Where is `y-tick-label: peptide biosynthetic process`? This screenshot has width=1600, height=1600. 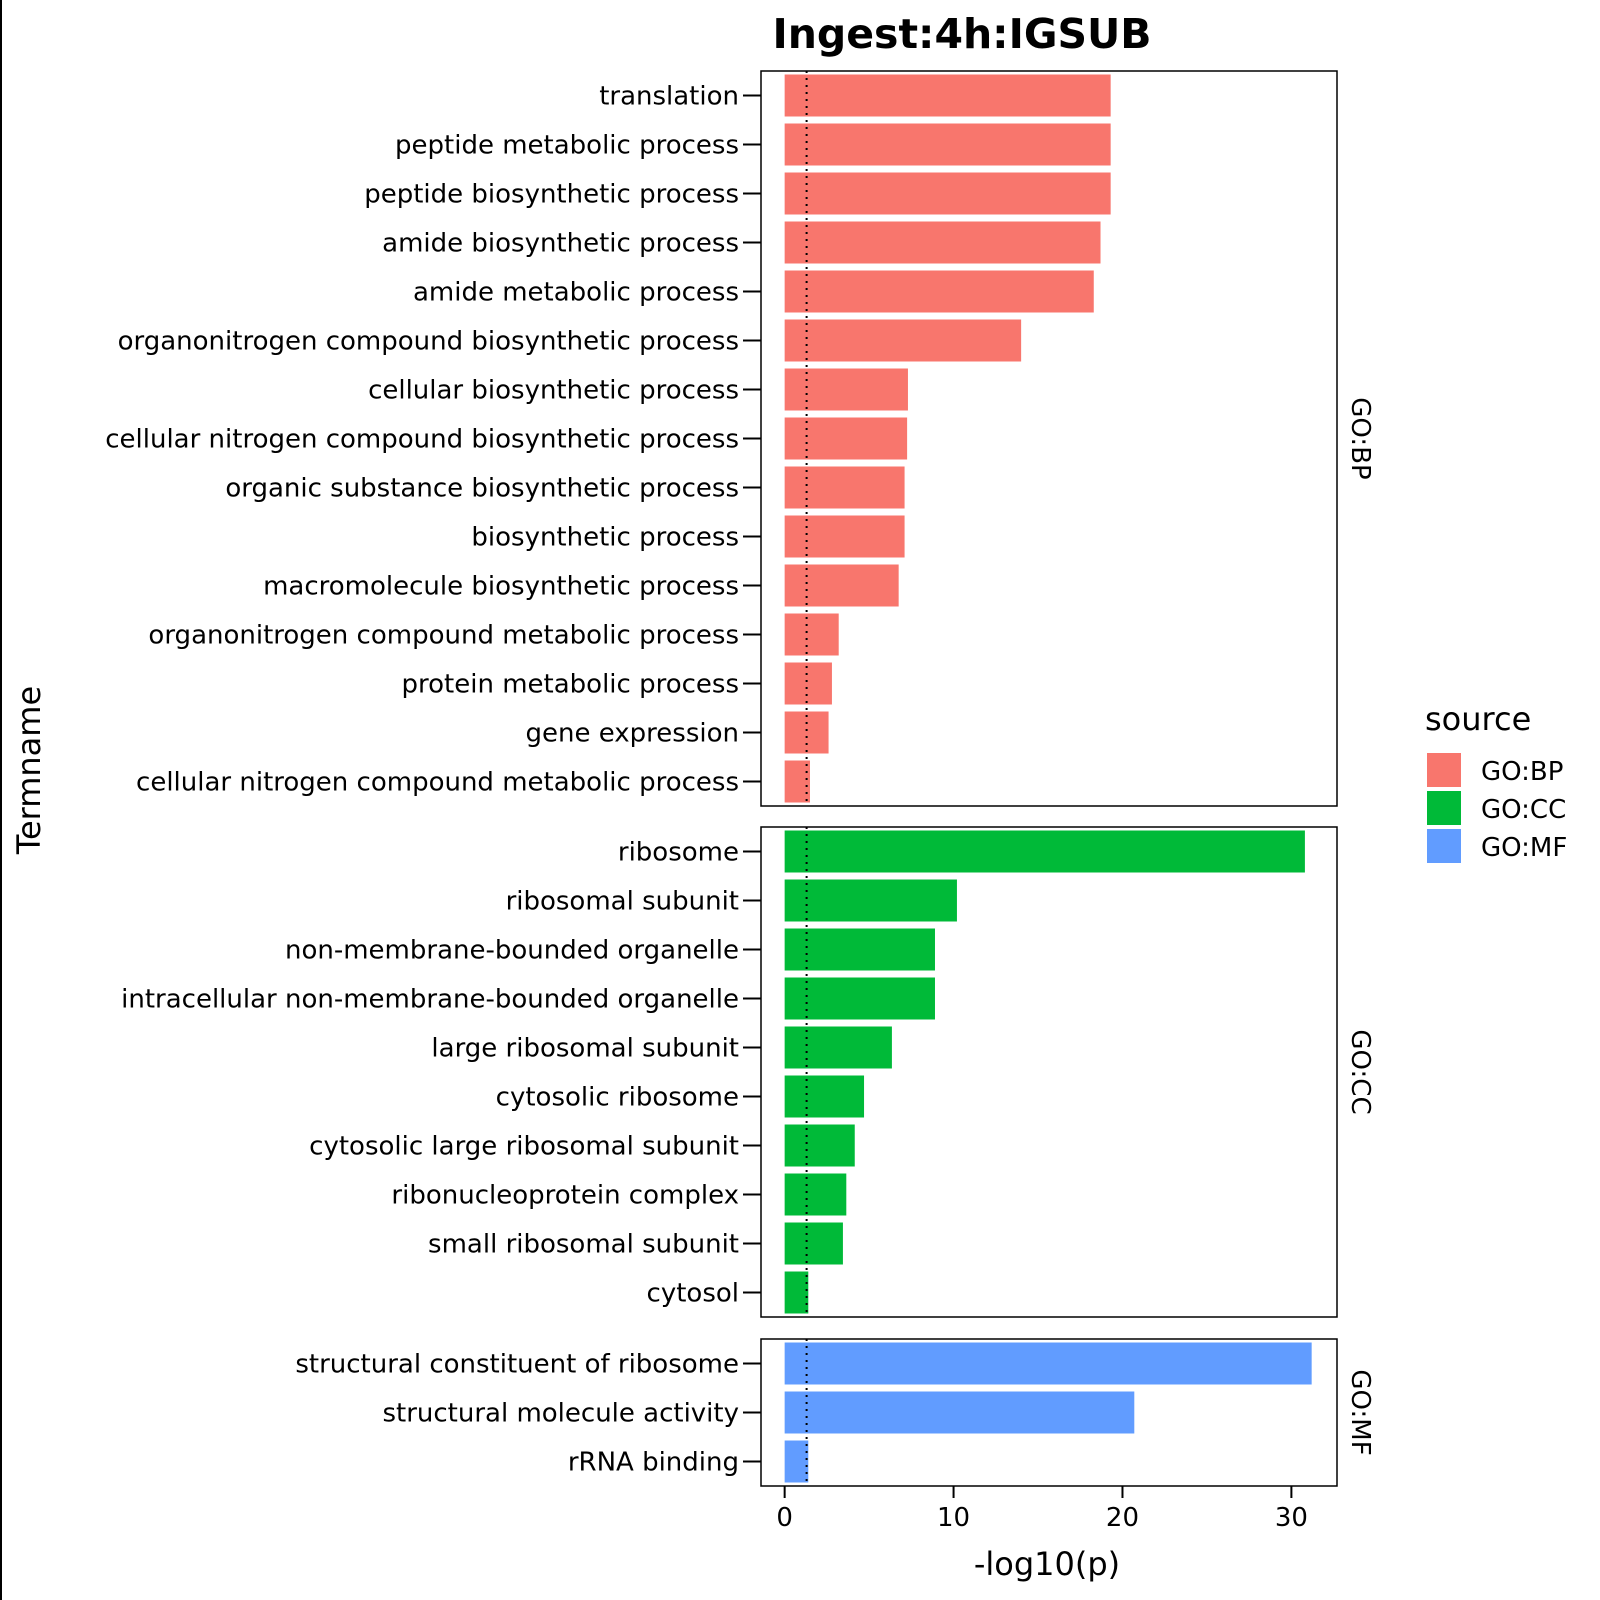
y-tick-label: peptide biosynthetic process is located at coordinates (551, 195).